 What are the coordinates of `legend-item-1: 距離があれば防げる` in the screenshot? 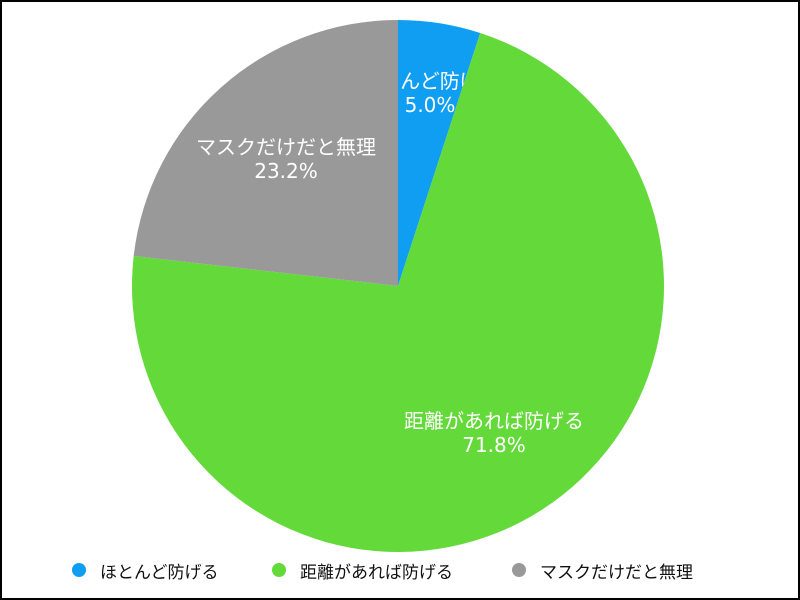 It's located at (362, 570).